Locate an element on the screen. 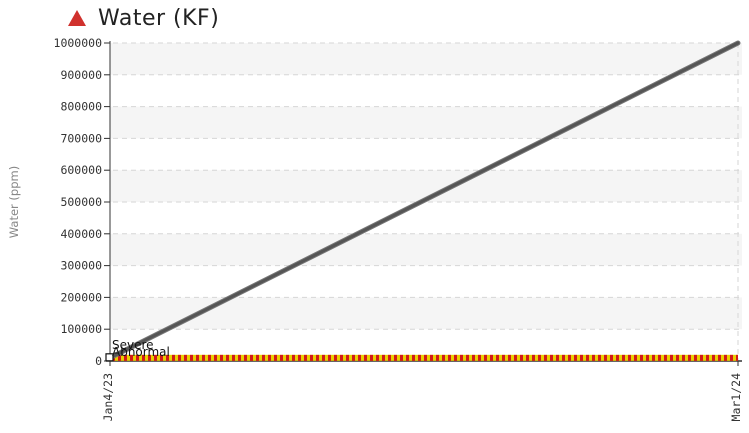 Image resolution: width=749 pixels, height=433 pixels. y-tick-label: 900000 is located at coordinates (81, 75).